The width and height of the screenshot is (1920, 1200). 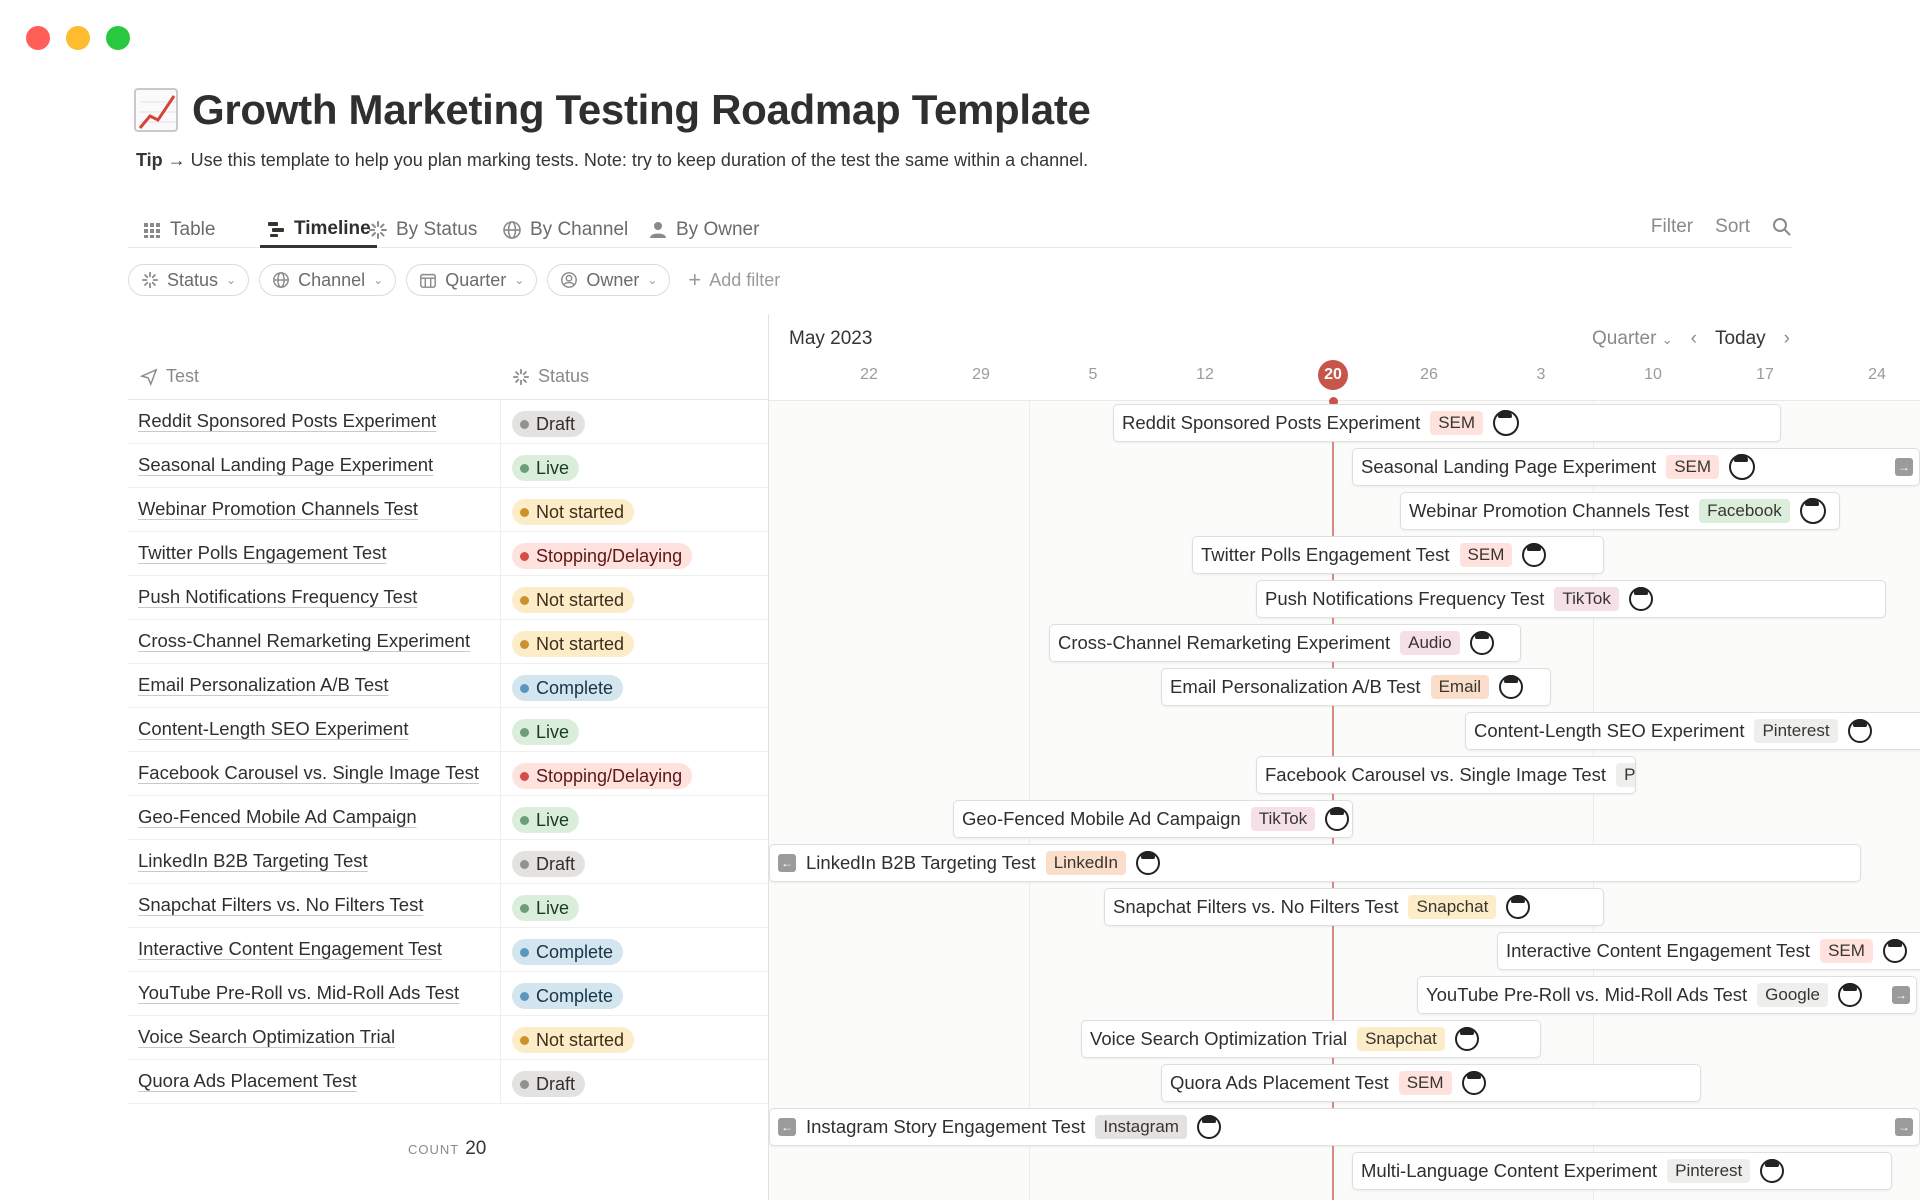 I want to click on minimize-window-button, so click(x=78, y=38).